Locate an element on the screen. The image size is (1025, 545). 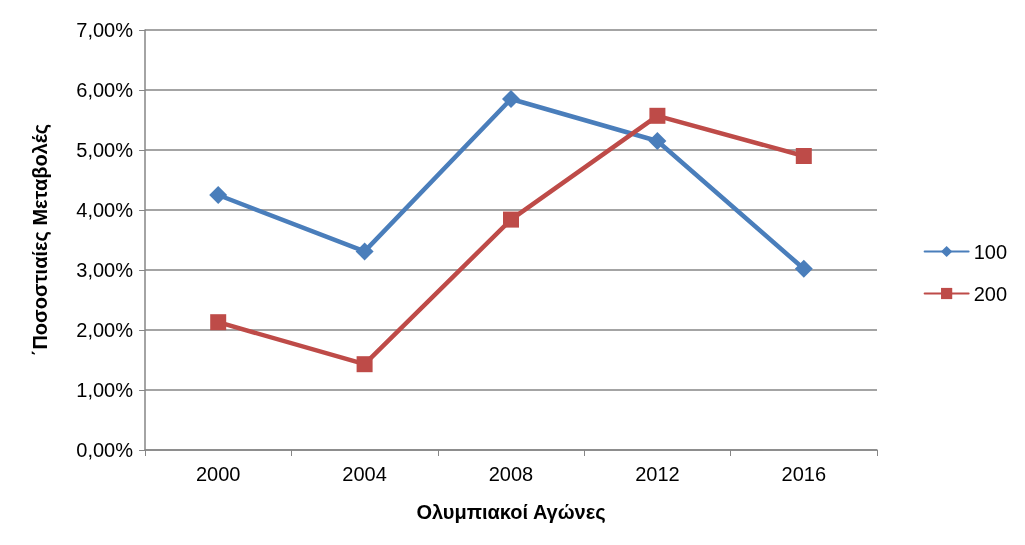
legend-label: 100 is located at coordinates (990, 251).